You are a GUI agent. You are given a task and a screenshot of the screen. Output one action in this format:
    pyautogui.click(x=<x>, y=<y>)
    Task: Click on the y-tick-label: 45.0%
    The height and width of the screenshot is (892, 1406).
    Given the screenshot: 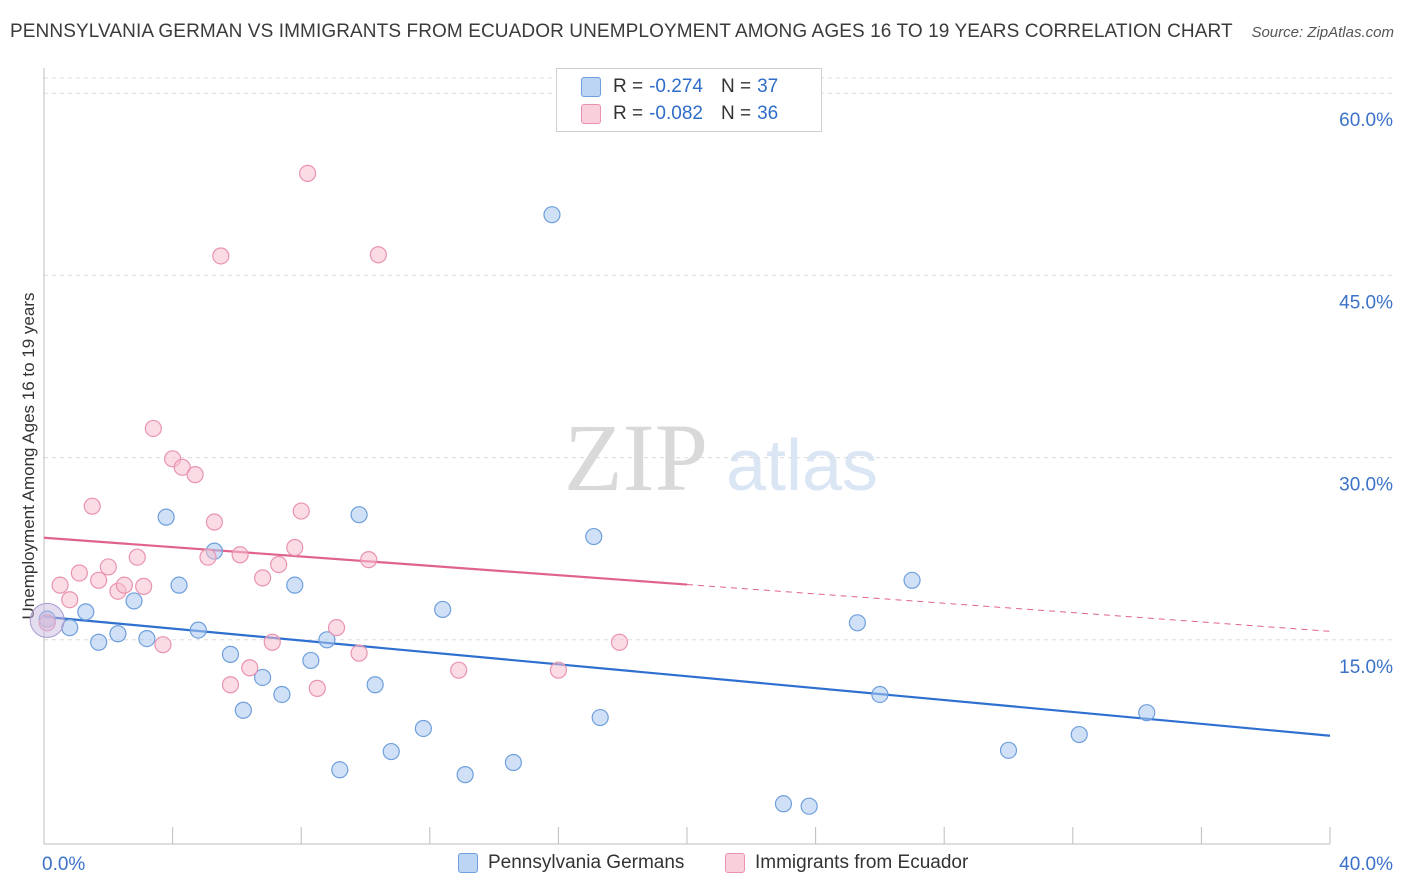 What is the action you would take?
    pyautogui.click(x=1366, y=302)
    